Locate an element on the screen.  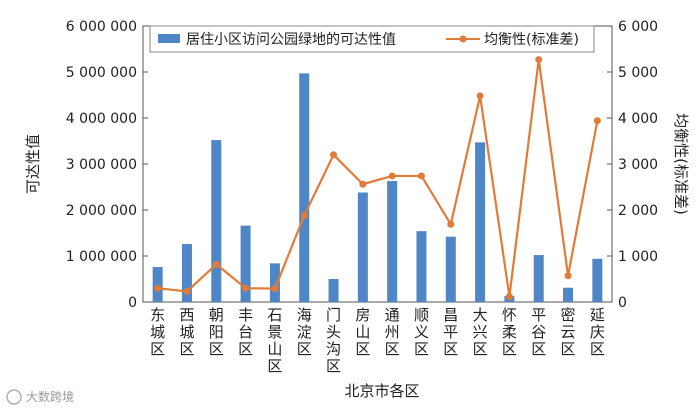
x-tick-label: 门头沟区 is located at coordinates (333, 340).